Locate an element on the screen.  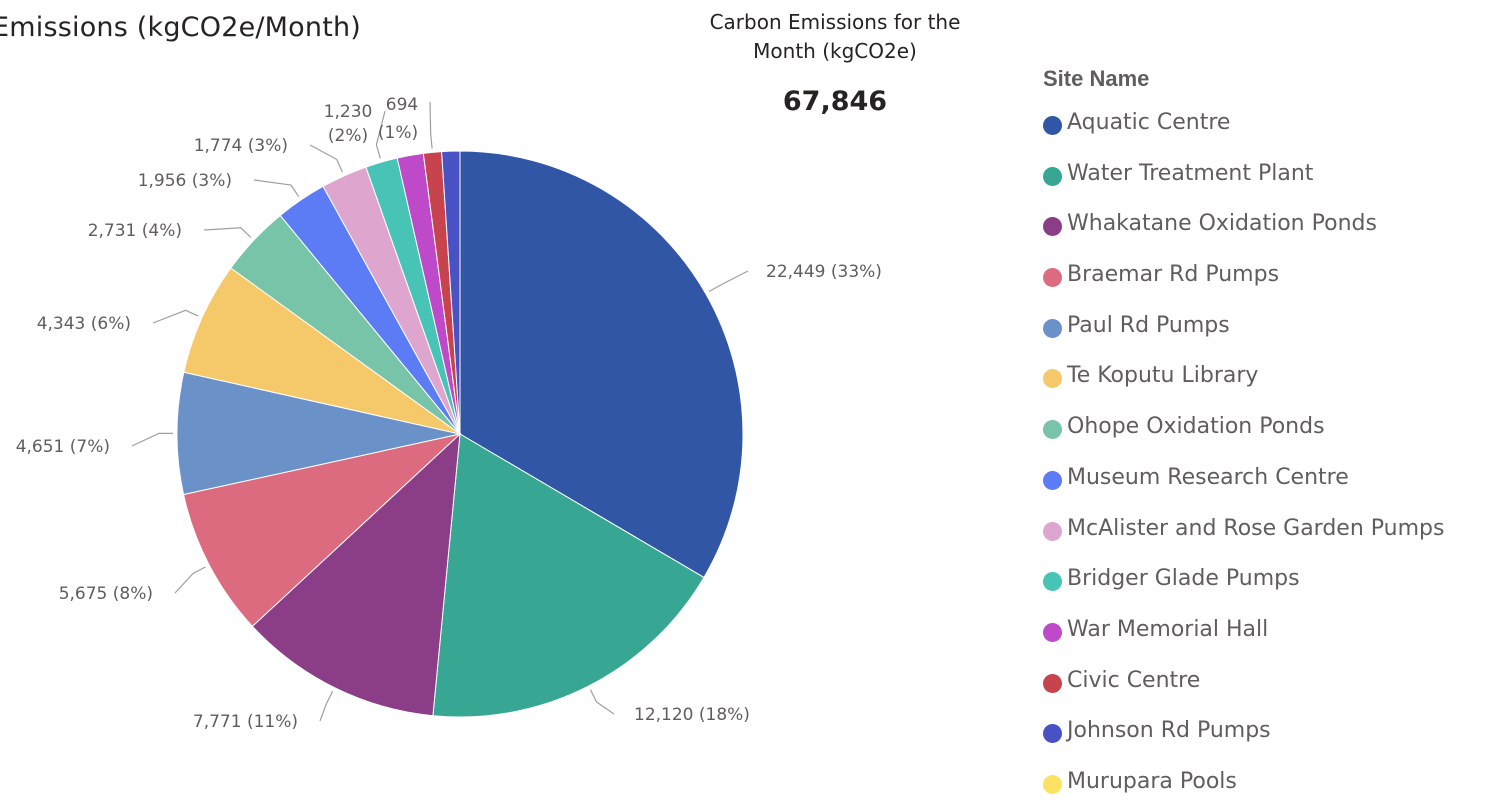
legend-item-war-memorial-hall: War Memorial Hall is located at coordinates (1265, 634).